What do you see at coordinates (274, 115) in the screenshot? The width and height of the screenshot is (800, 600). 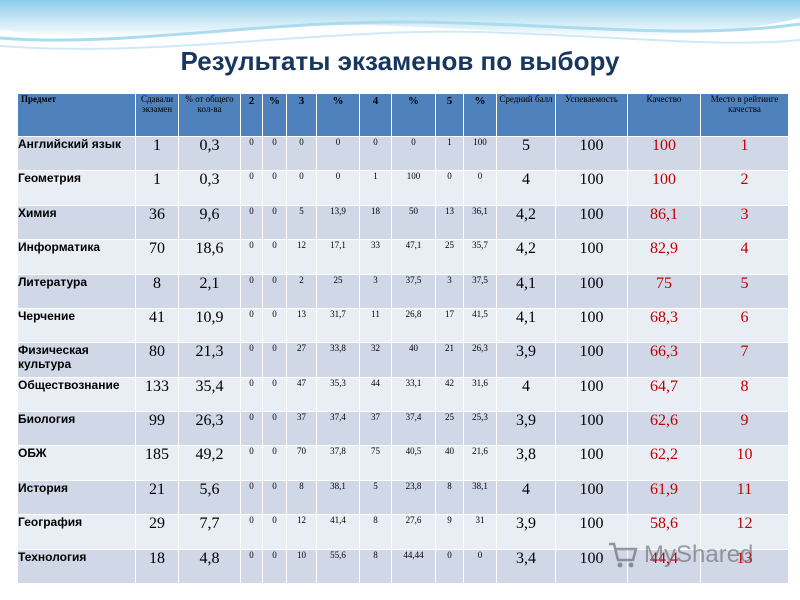 I see `header-pct-2: %` at bounding box center [274, 115].